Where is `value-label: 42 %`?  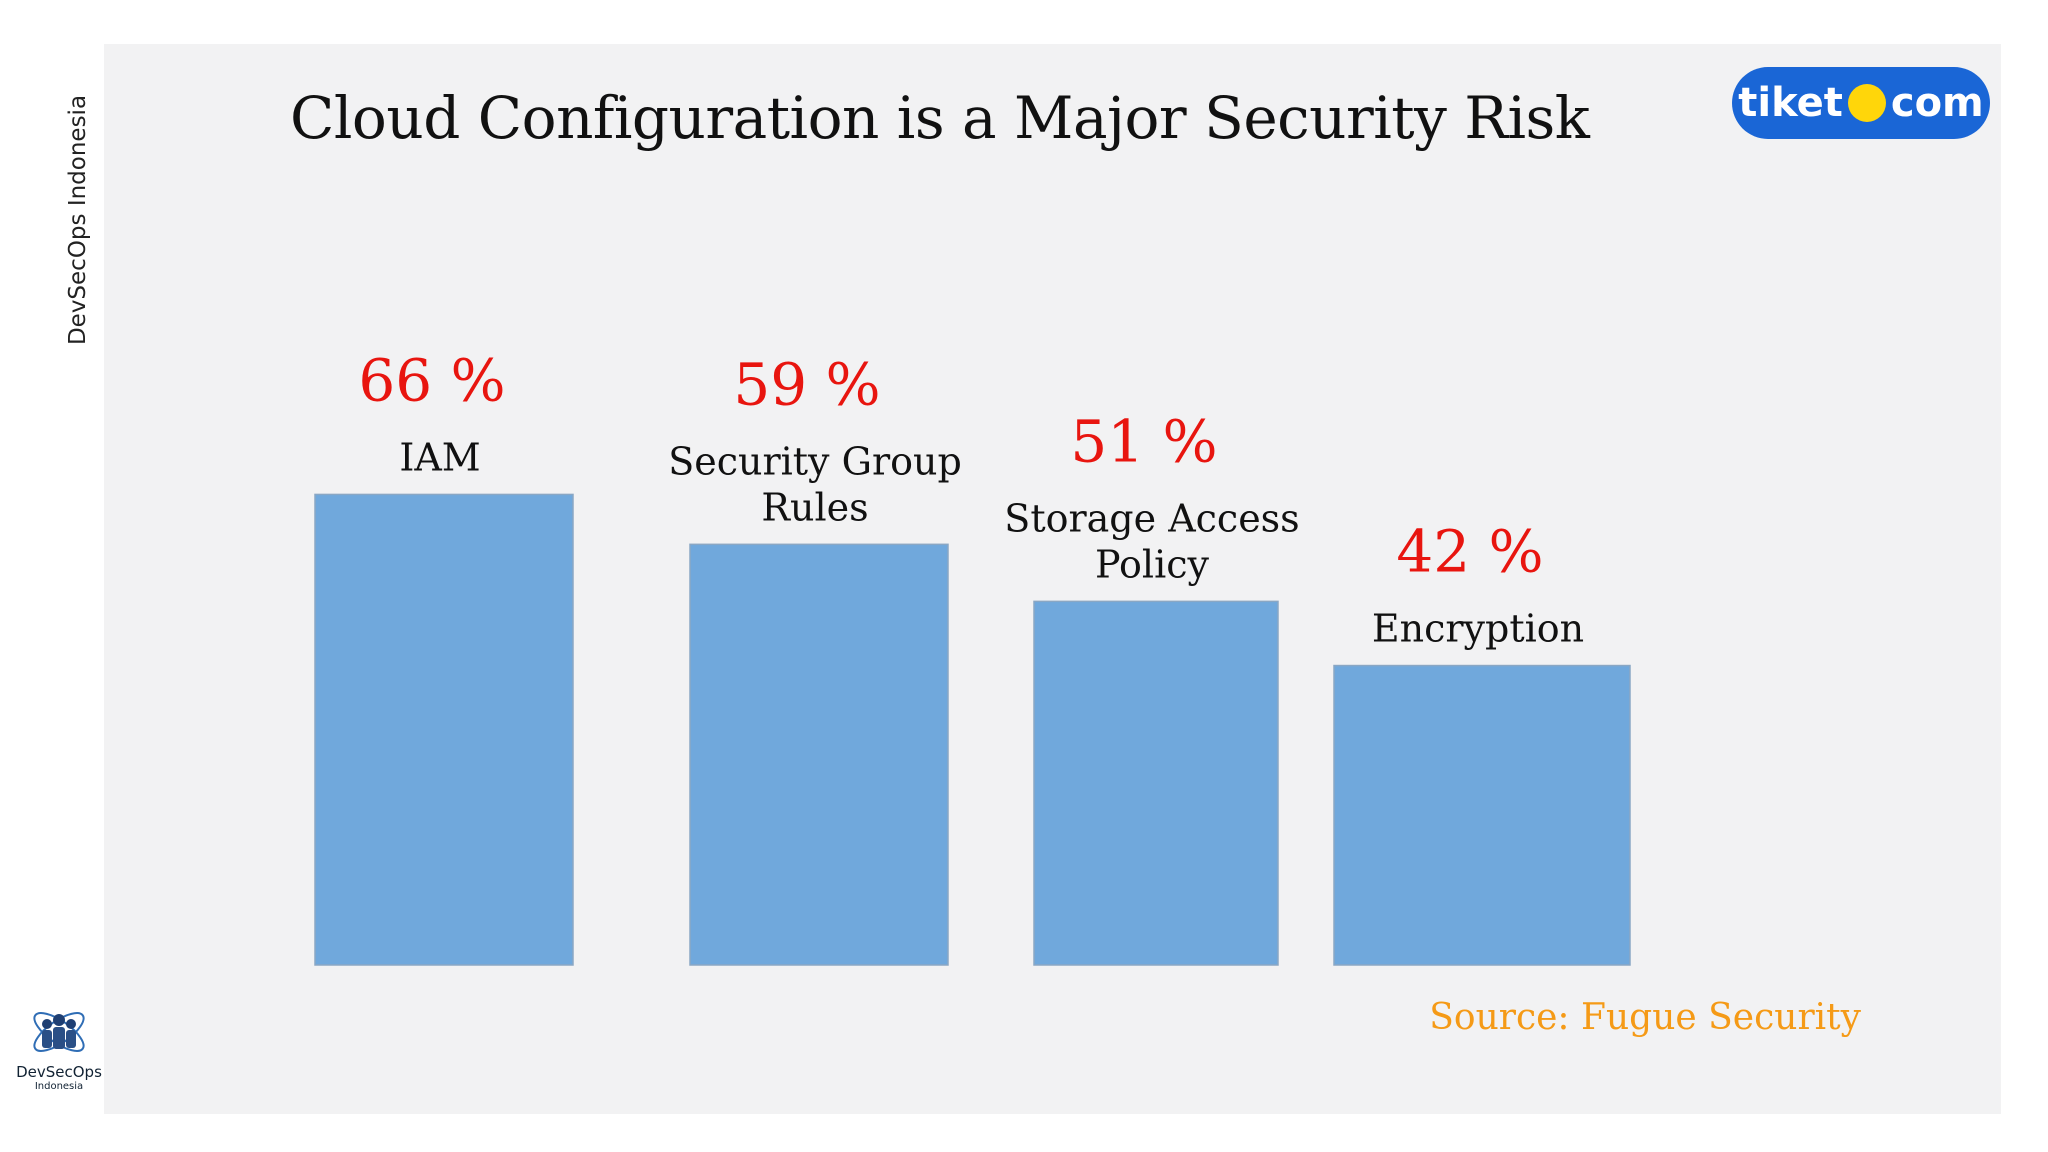
value-label: 42 % is located at coordinates (1469, 552).